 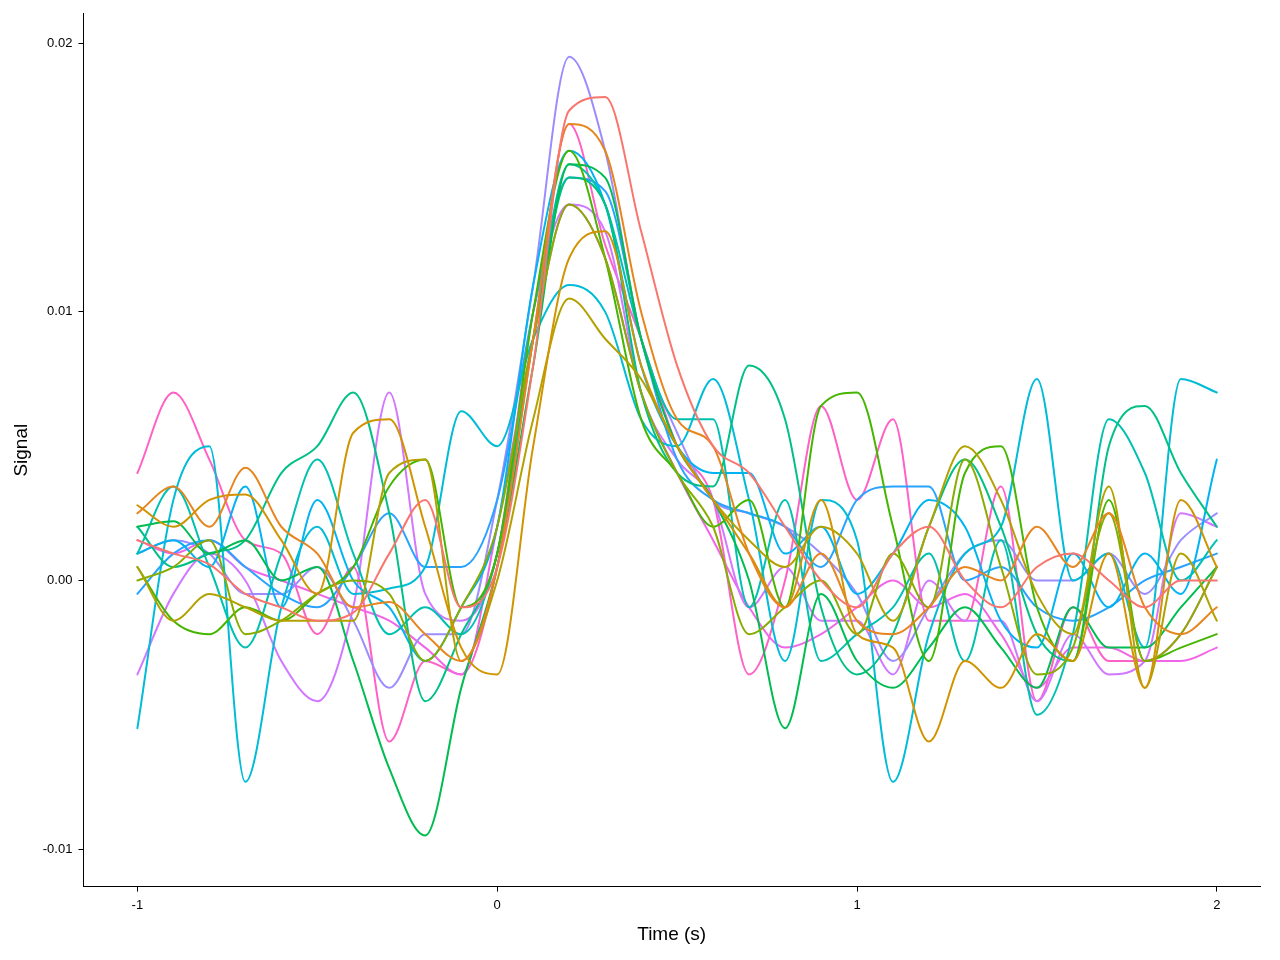 I want to click on y-tick-label: 0.01, so click(x=60, y=311).